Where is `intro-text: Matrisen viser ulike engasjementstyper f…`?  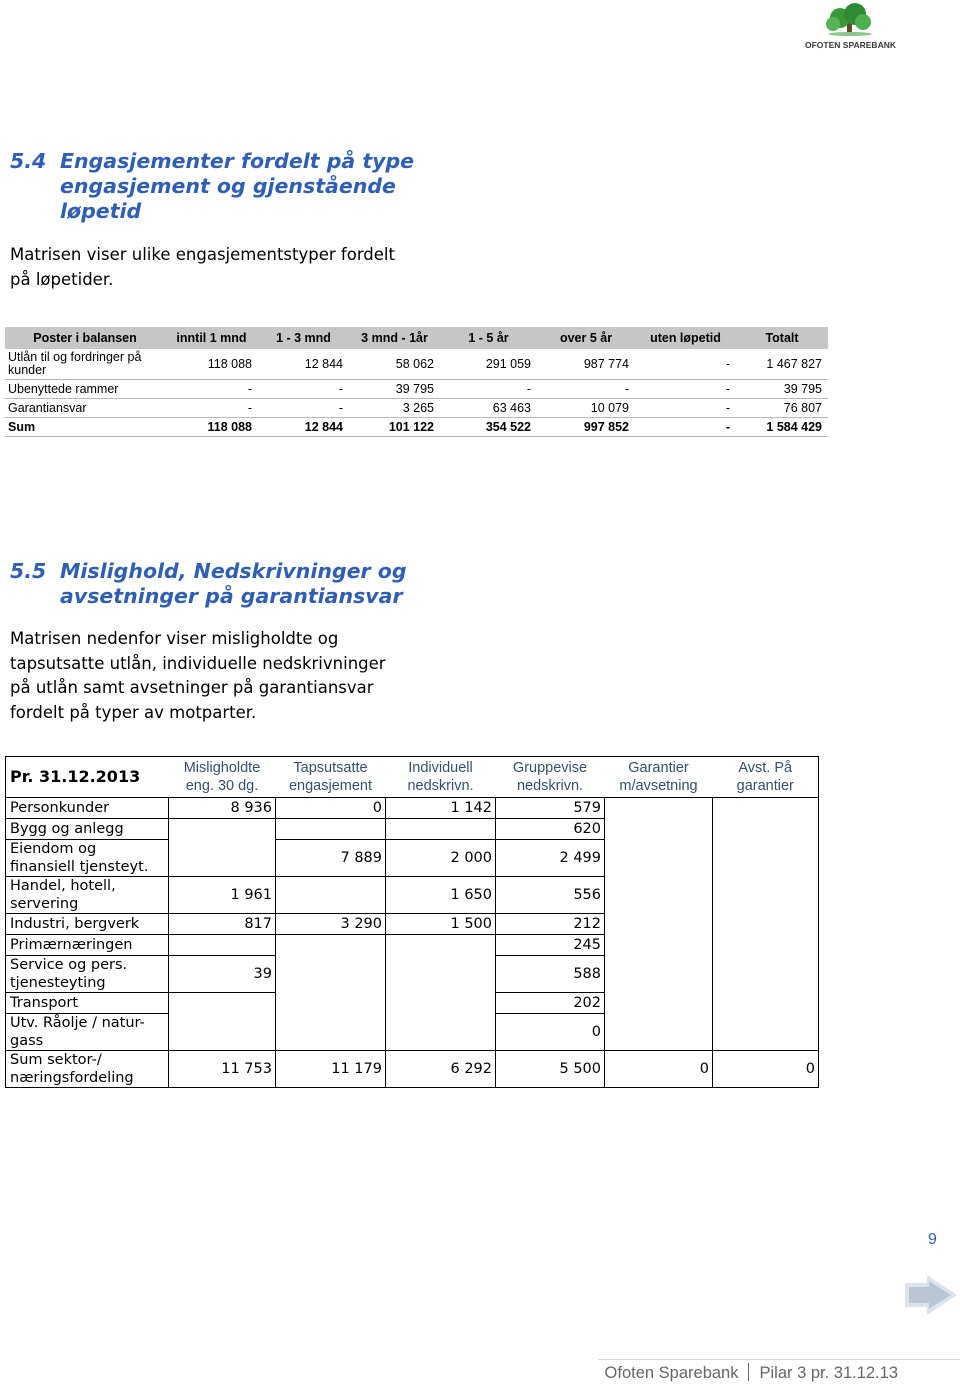
intro-text: Matrisen viser ulike engasjementstyper f… is located at coordinates (202, 267).